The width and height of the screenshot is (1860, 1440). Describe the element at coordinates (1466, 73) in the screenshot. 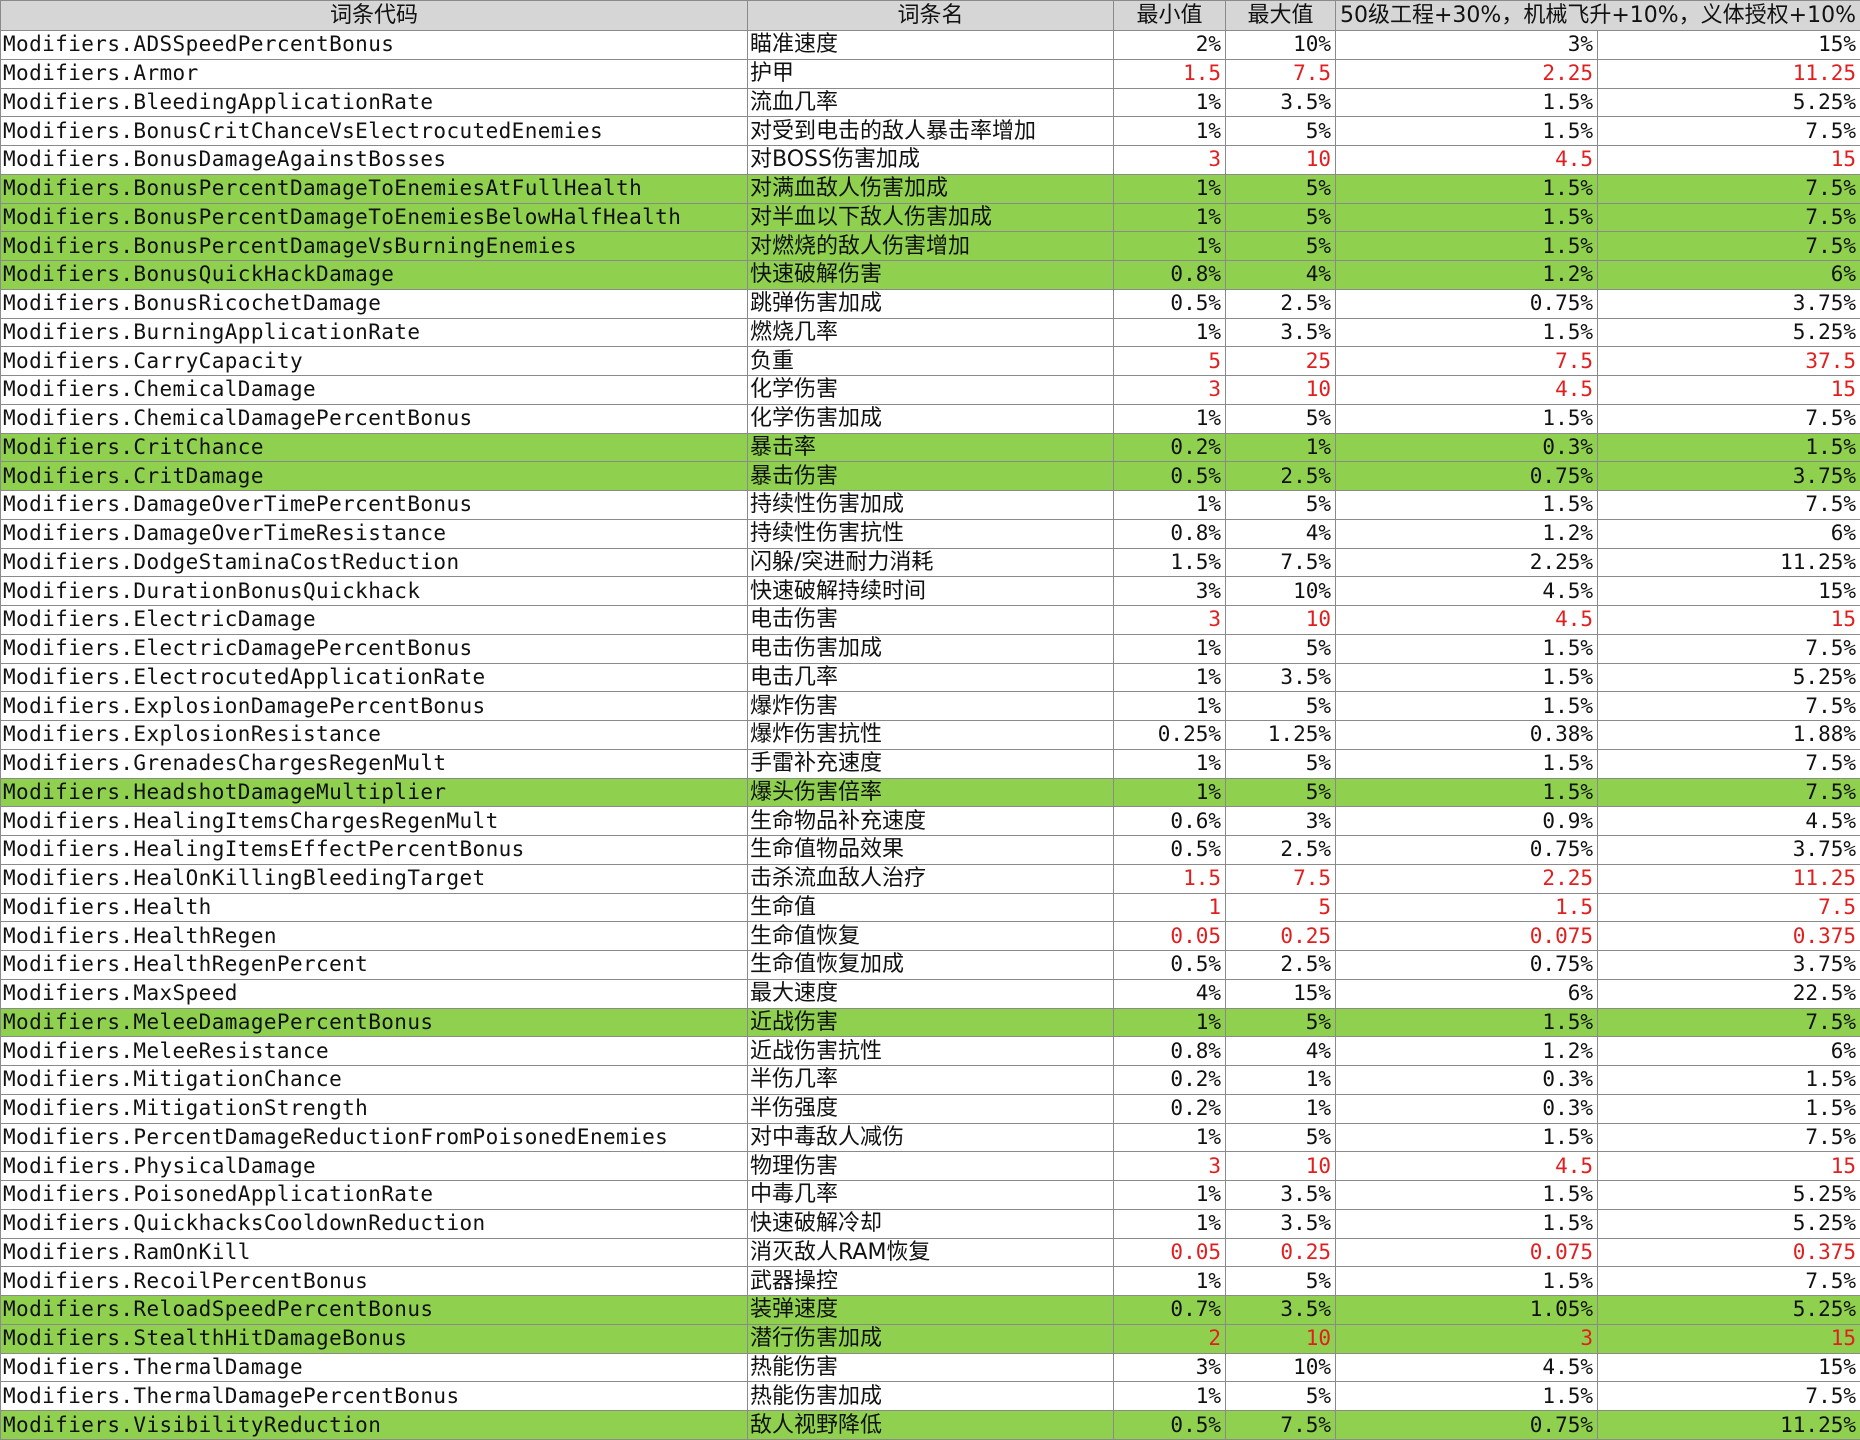

I see `cell-scaled-value: 2.25` at that location.